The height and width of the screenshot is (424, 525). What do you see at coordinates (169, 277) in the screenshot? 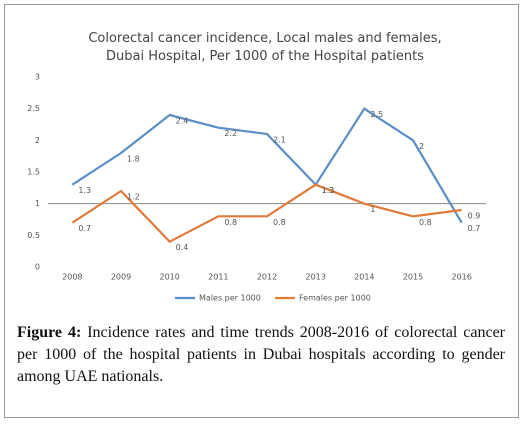
I see `x-tick-label: 2010` at bounding box center [169, 277].